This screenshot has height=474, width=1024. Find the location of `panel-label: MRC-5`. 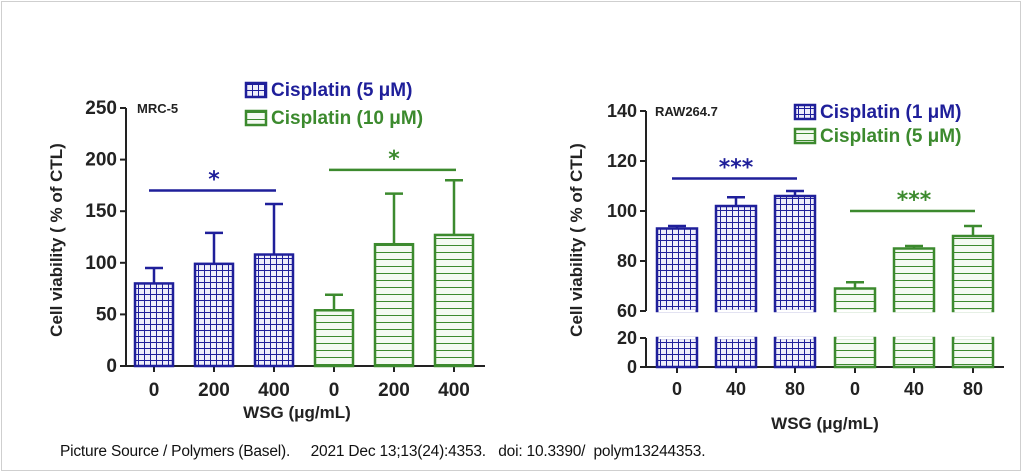

panel-label: MRC-5 is located at coordinates (157, 108).